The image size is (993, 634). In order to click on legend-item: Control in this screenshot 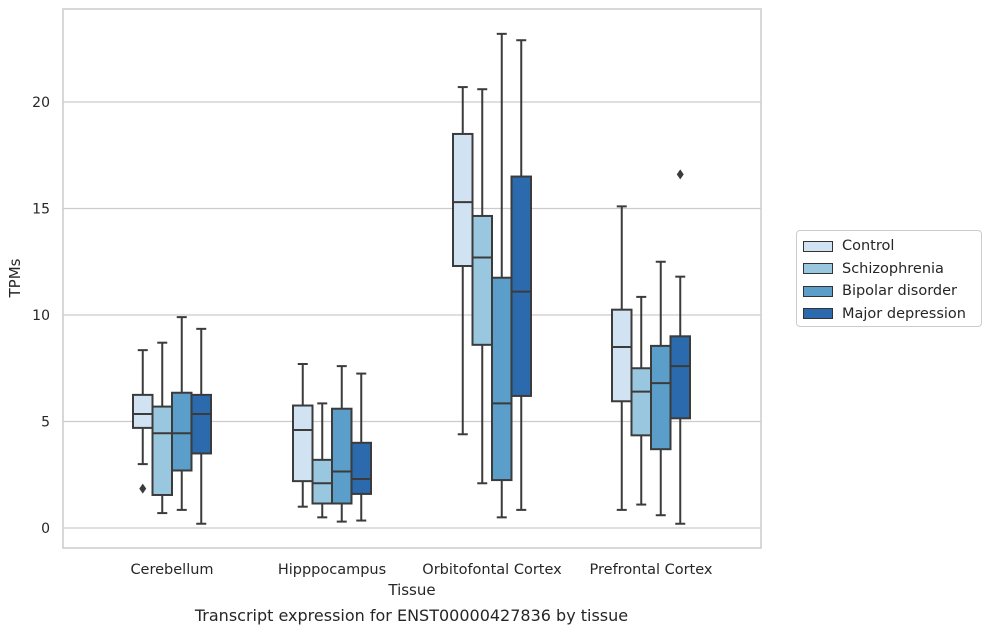, I will do `click(892, 246)`.